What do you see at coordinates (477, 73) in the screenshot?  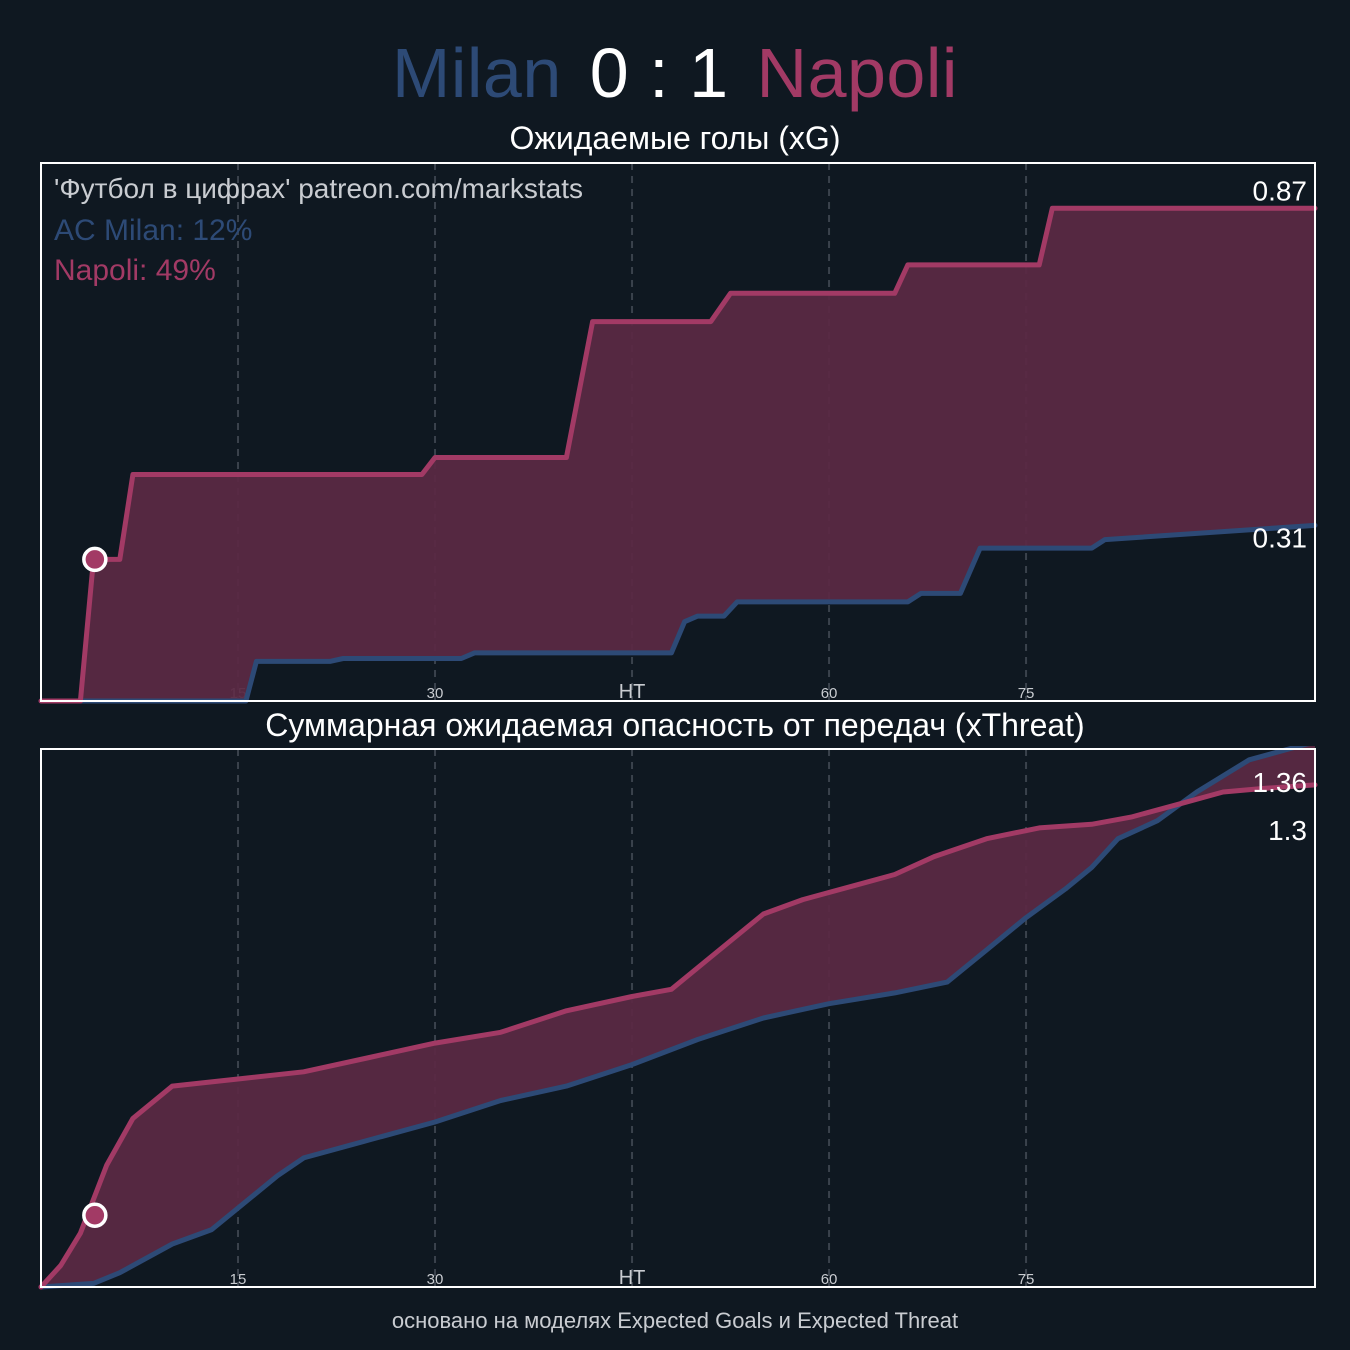 I see `home-team-name: Milan` at bounding box center [477, 73].